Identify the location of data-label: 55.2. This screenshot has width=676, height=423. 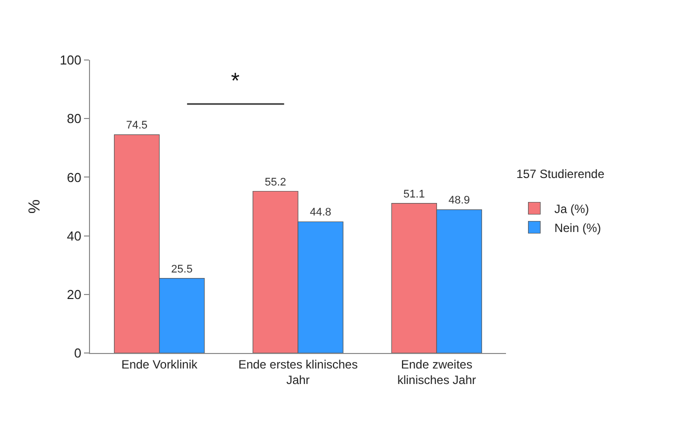
(275, 182).